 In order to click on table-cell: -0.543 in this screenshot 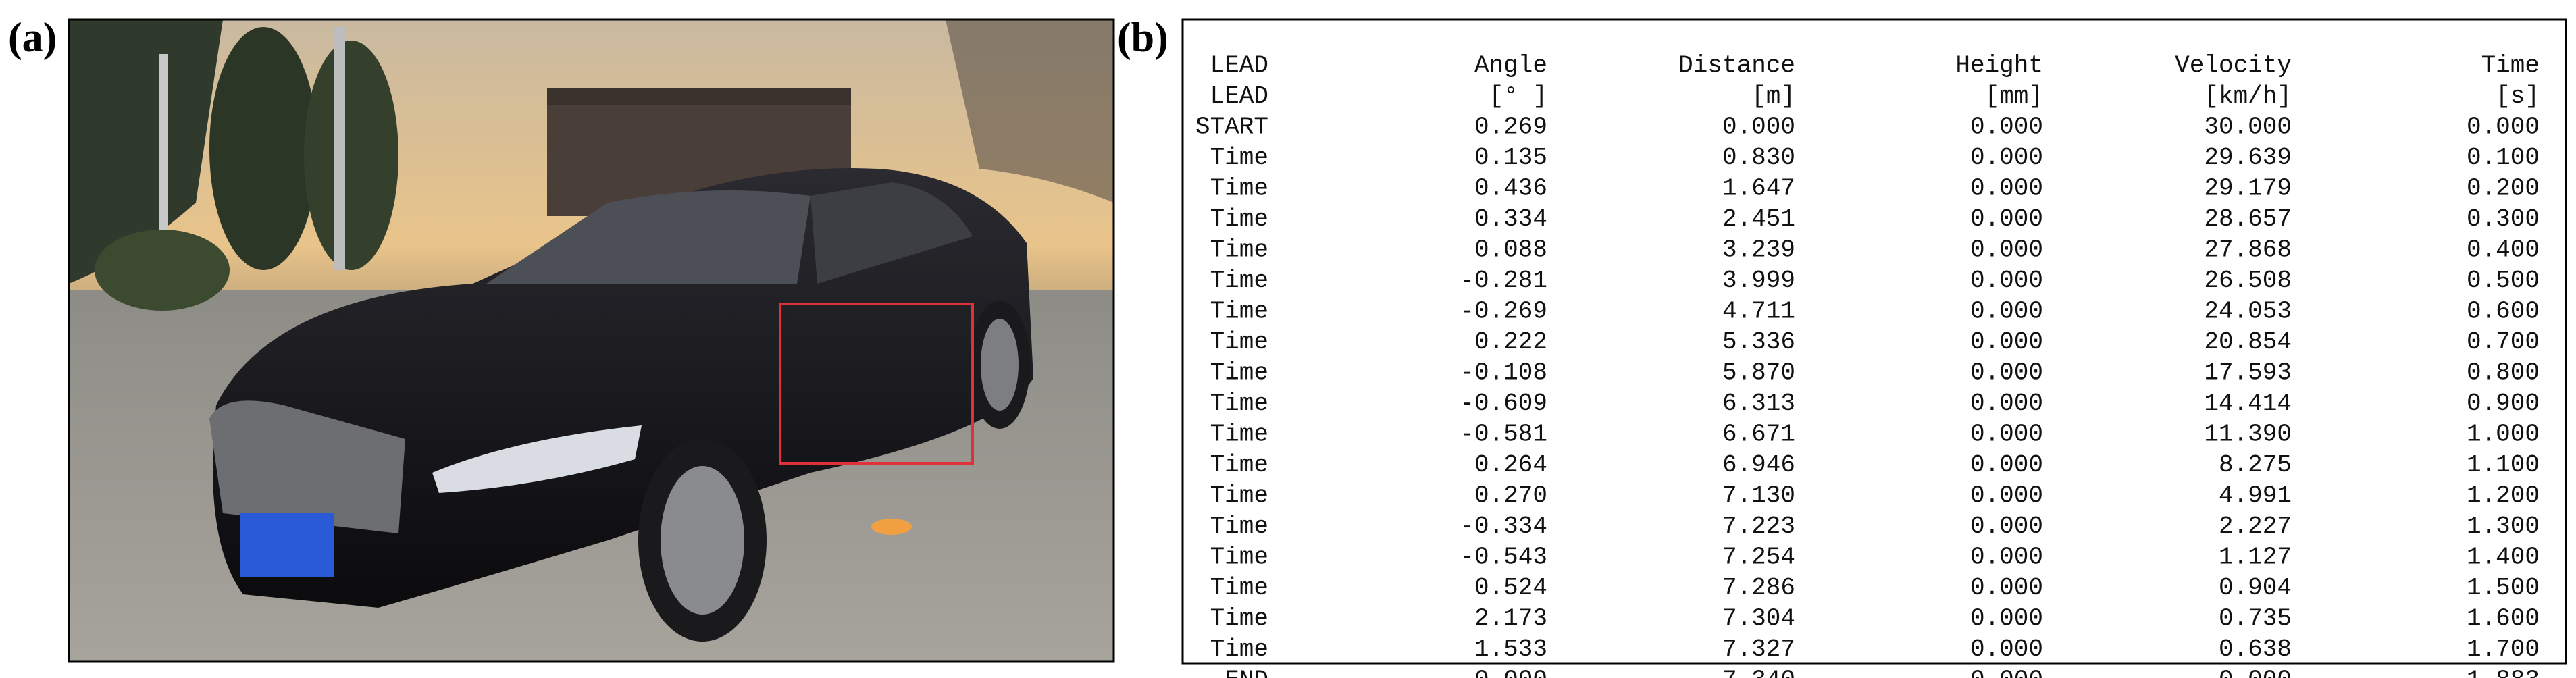, I will do `click(1503, 557)`.